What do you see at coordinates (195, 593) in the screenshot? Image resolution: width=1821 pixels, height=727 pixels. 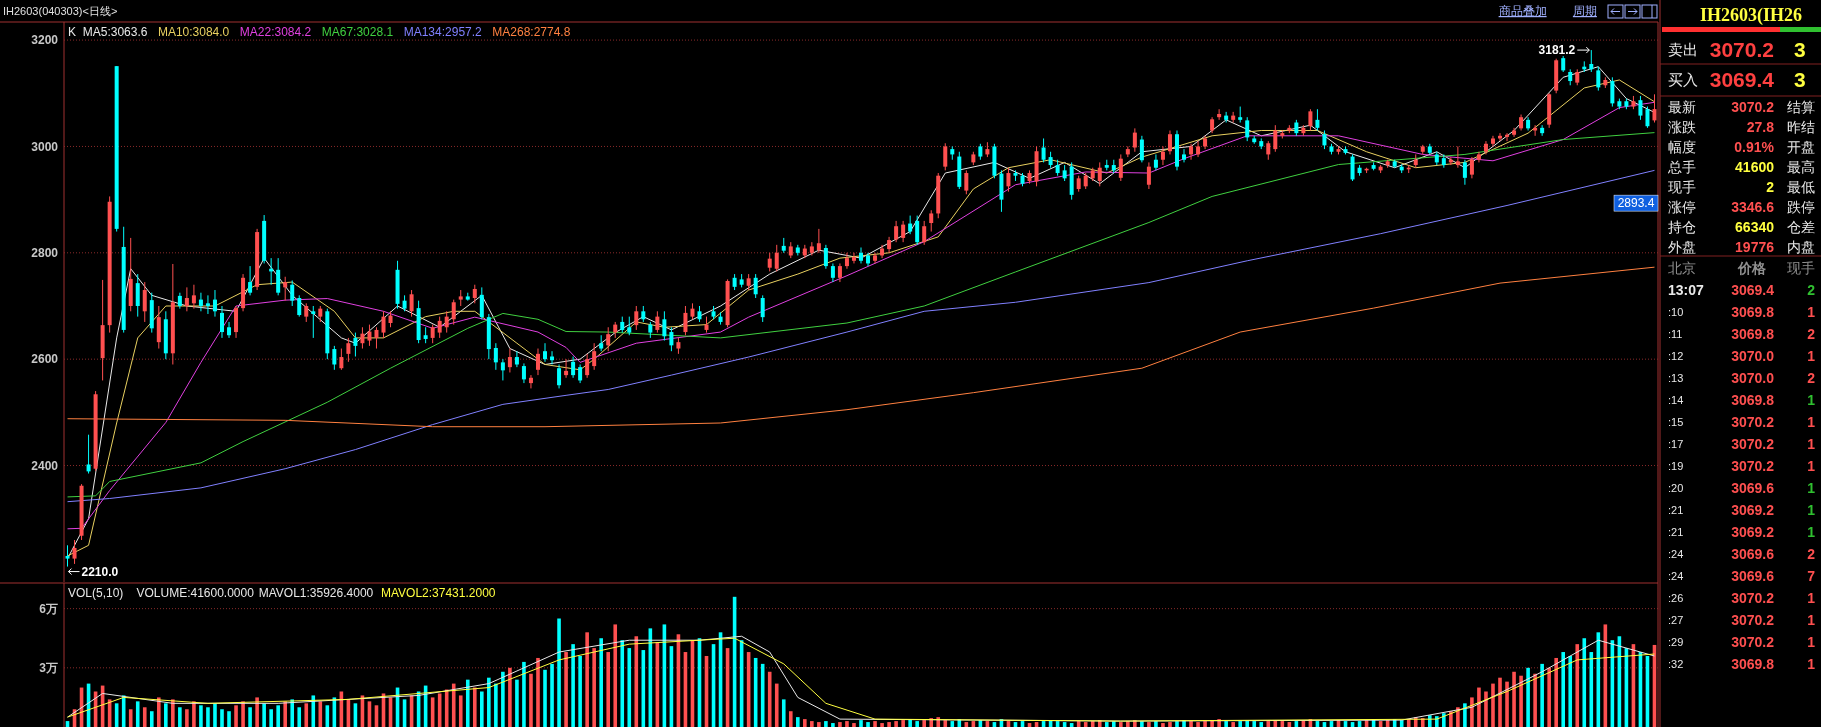 I see `annotation: VOLUME:41600.0000` at bounding box center [195, 593].